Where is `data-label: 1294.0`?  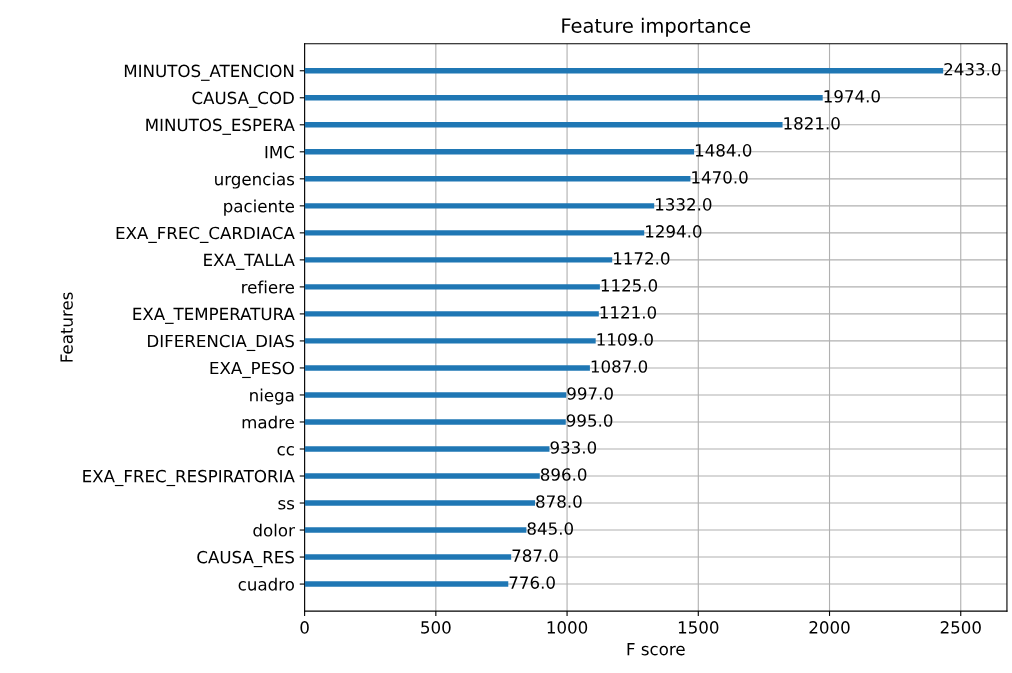 data-label: 1294.0 is located at coordinates (674, 231).